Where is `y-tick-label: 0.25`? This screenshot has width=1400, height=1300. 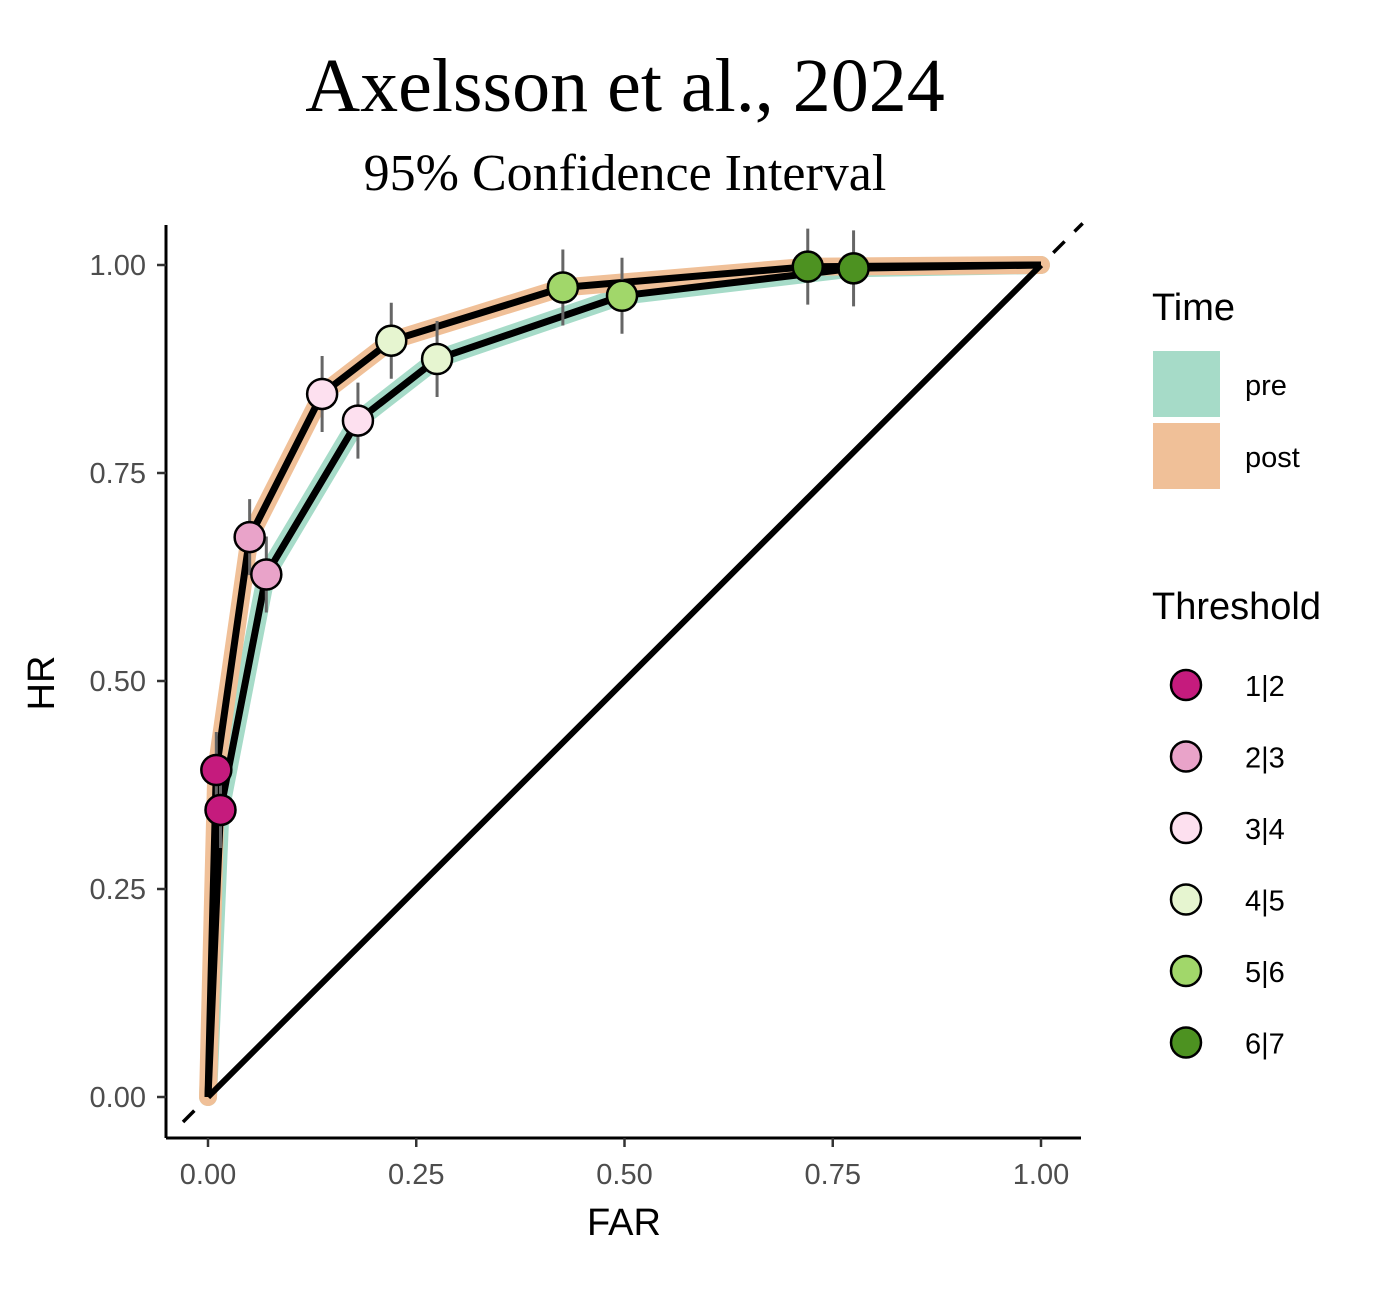
y-tick-label: 0.25 is located at coordinates (118, 890).